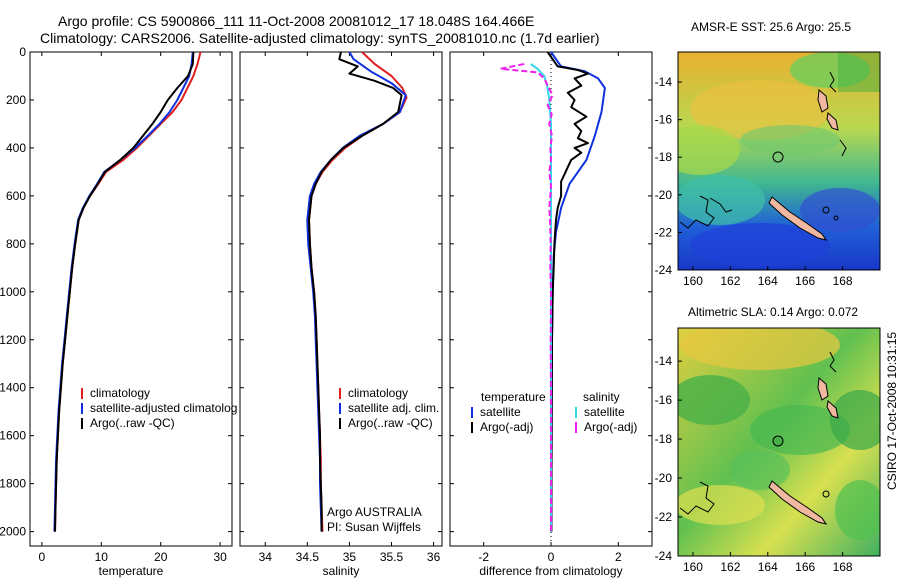 This screenshot has height=580, width=900. I want to click on temperature-ytick-label: 1800, so click(13, 484).